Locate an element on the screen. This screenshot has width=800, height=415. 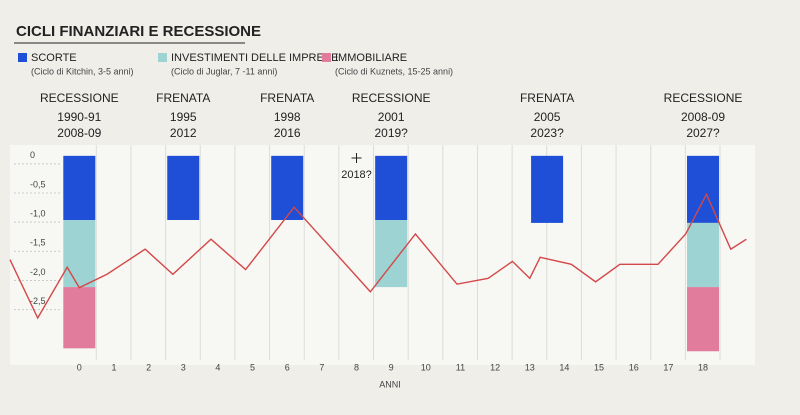
x-tick-label: 6 is located at coordinates (287, 367).